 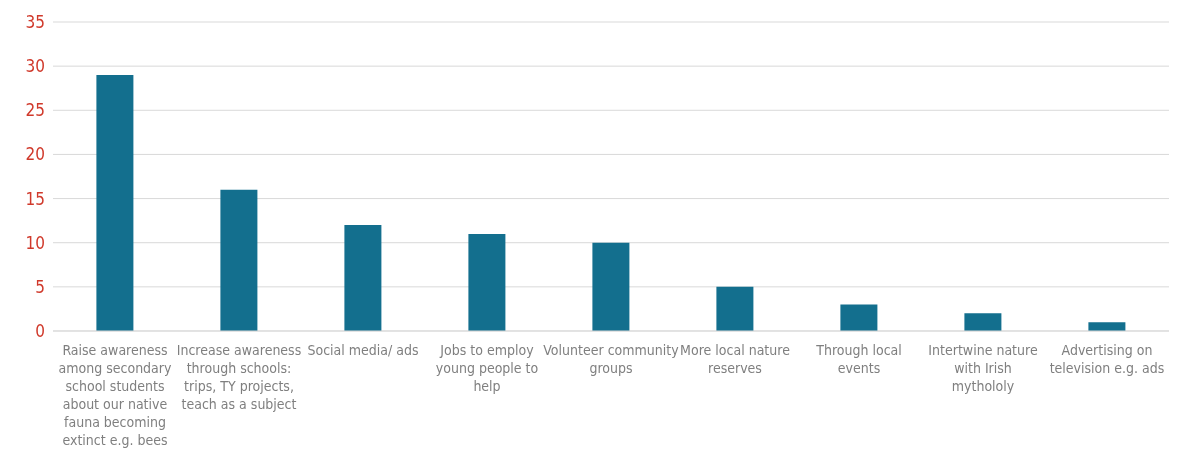 I want to click on x-tick-label: Social media/ ads, so click(x=363, y=350).